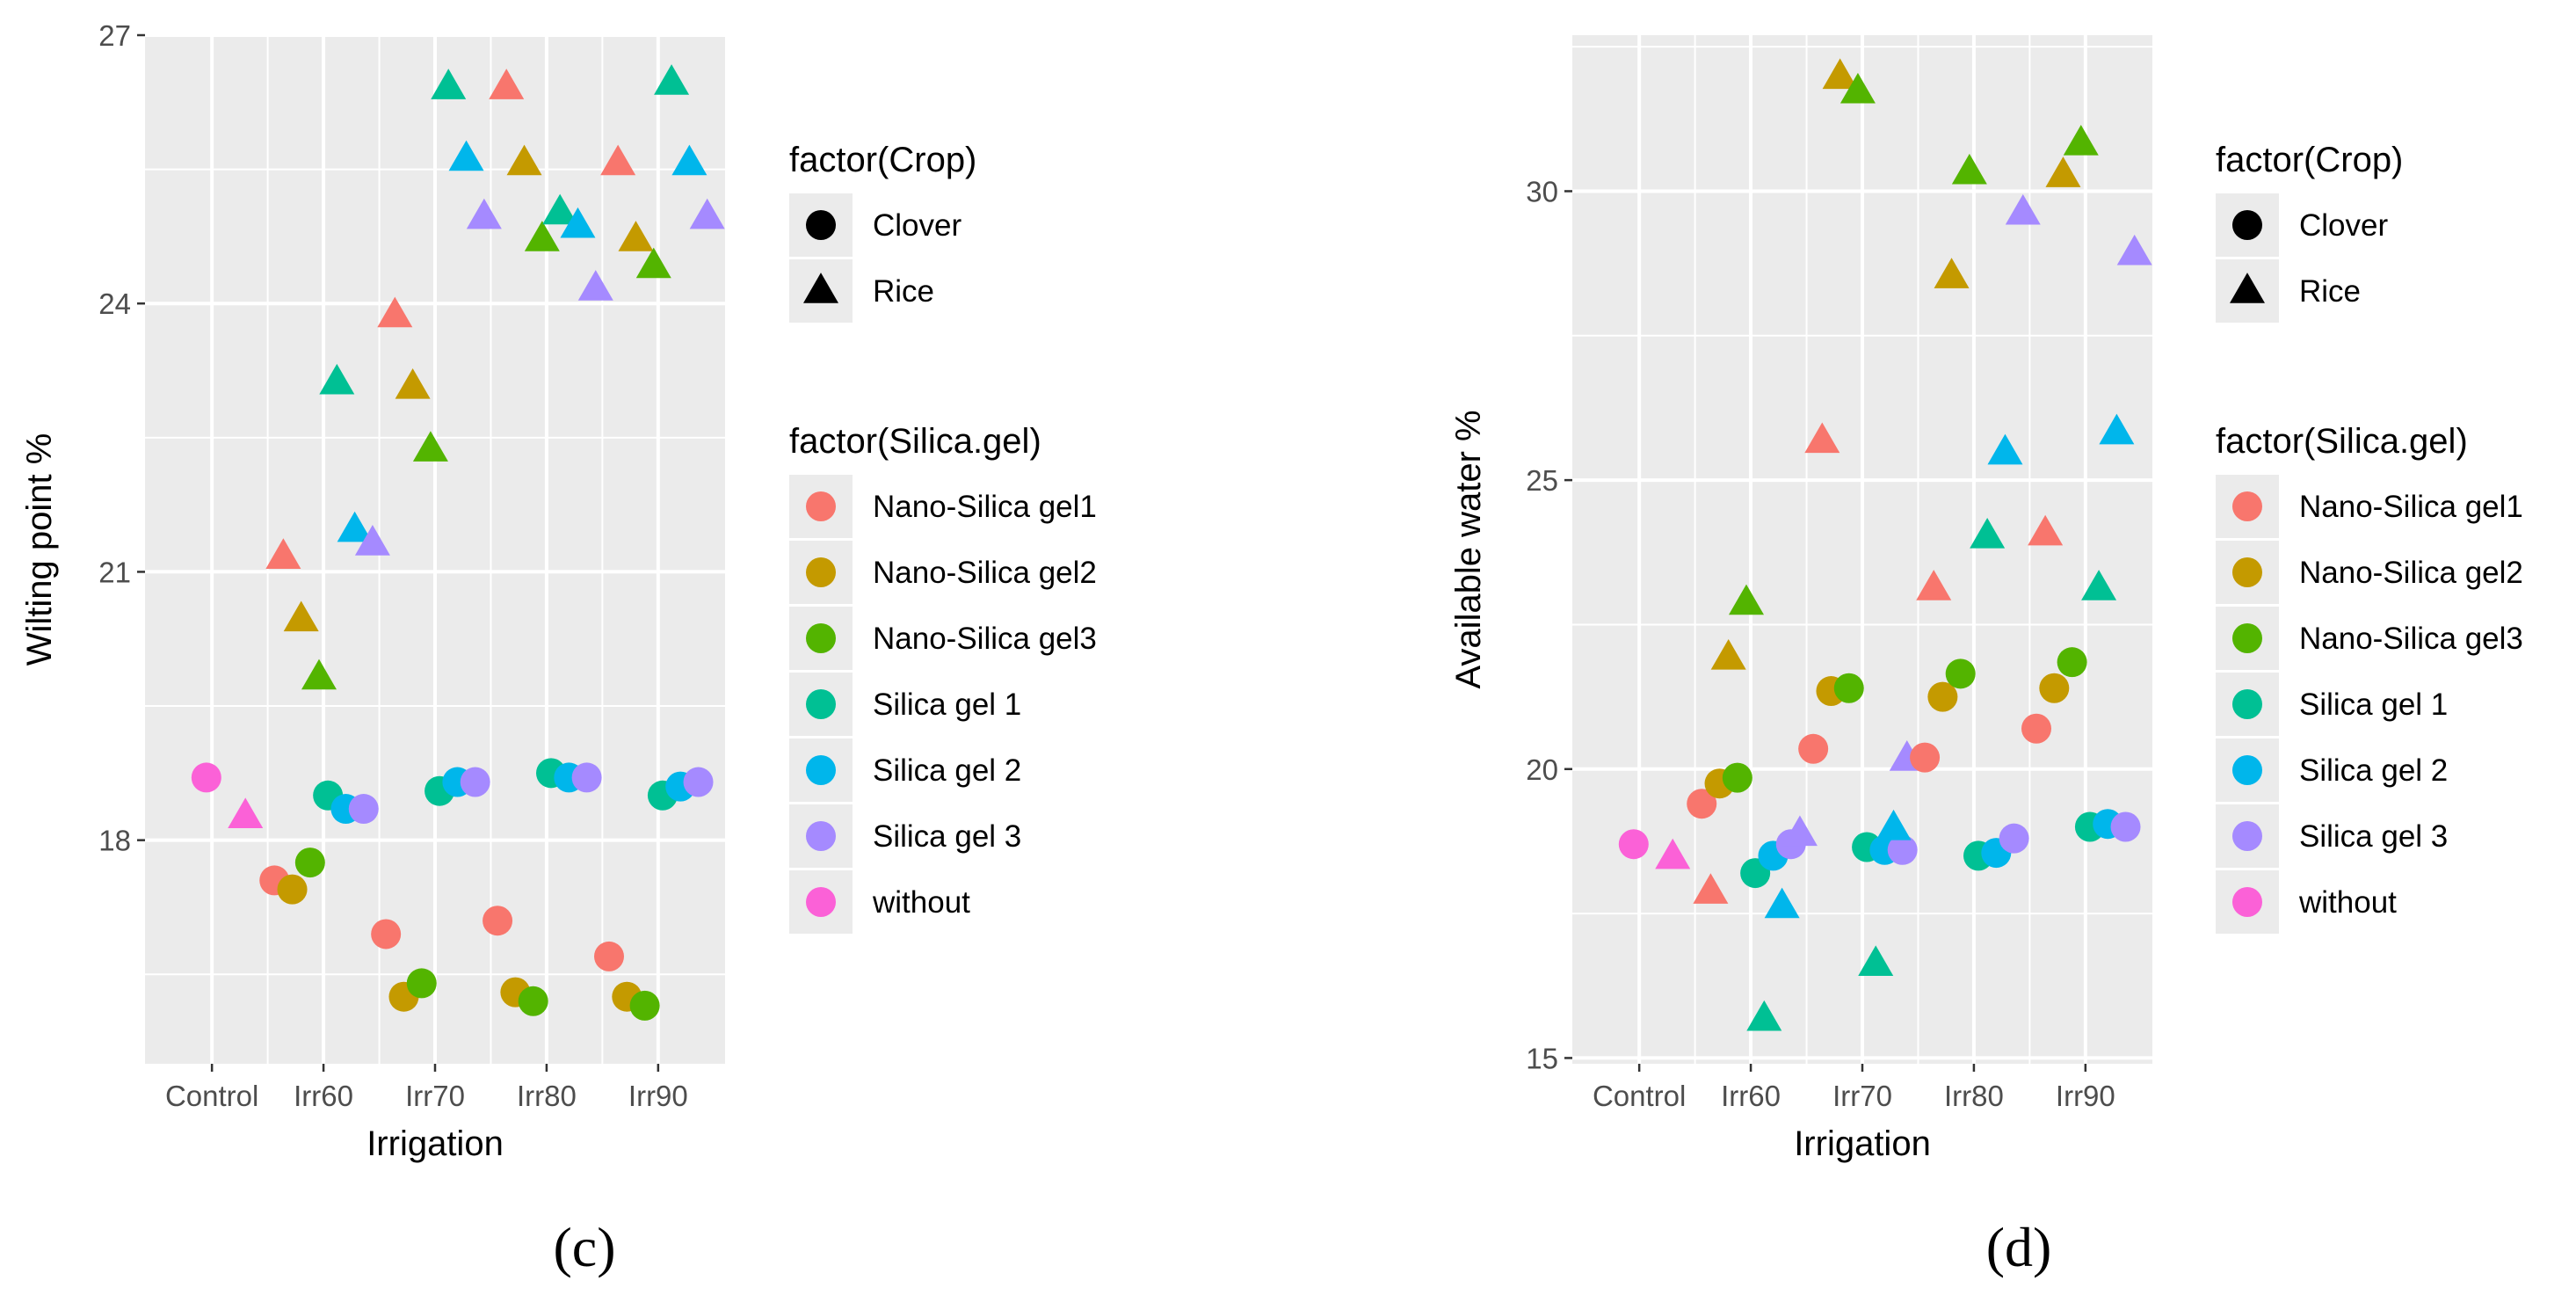  I want to click on legend-silica-label: Nano-Silica gel3, so click(2411, 639).